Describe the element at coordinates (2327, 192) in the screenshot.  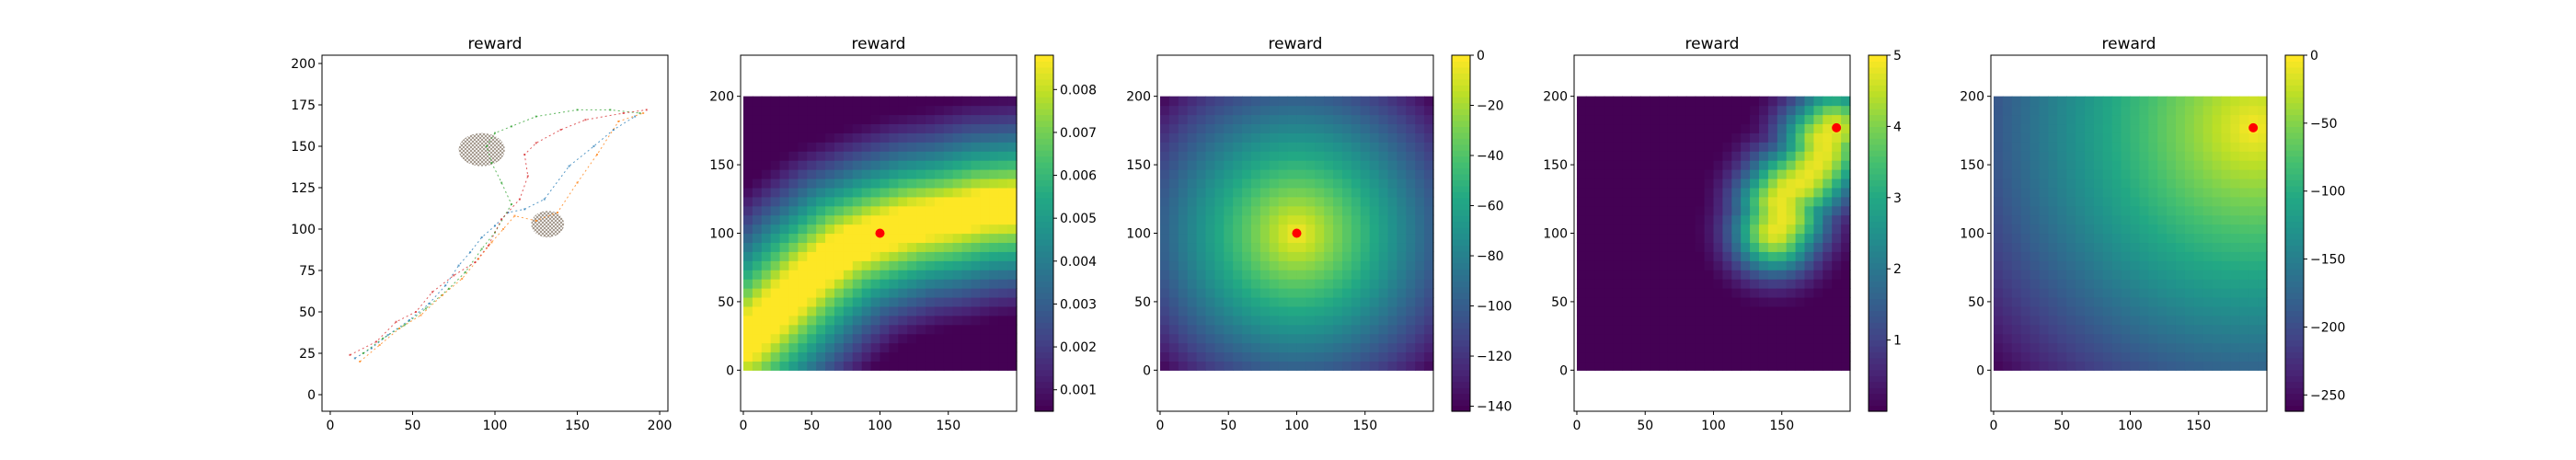
I see `colorbar-tick-label: −100` at that location.